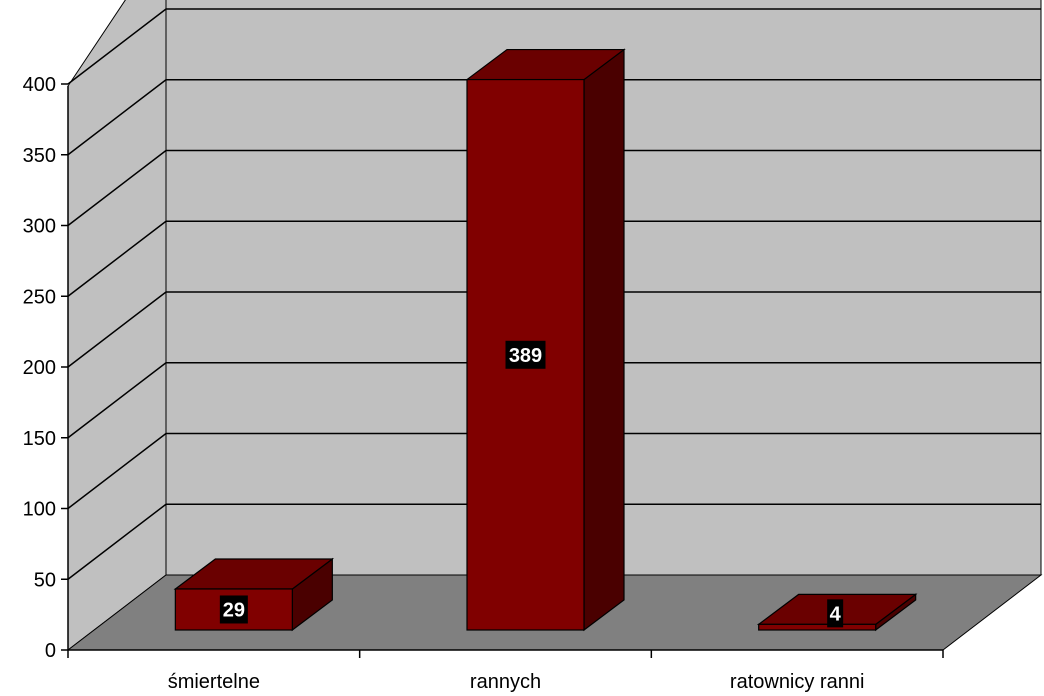 The image size is (1044, 696). Describe the element at coordinates (117, 326) in the screenshot. I see `side-wall` at that location.